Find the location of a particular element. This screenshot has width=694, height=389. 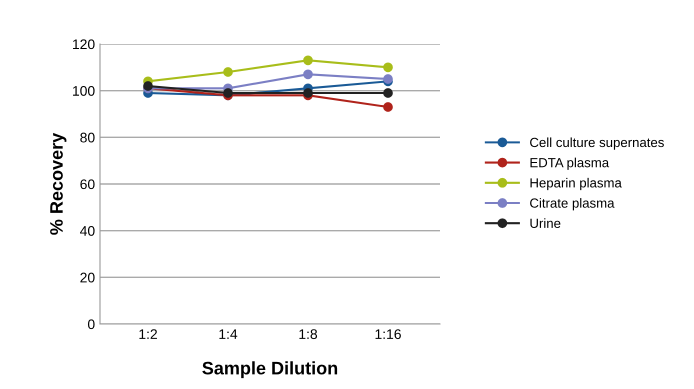

y-tick-label: 60 is located at coordinates (87, 184).